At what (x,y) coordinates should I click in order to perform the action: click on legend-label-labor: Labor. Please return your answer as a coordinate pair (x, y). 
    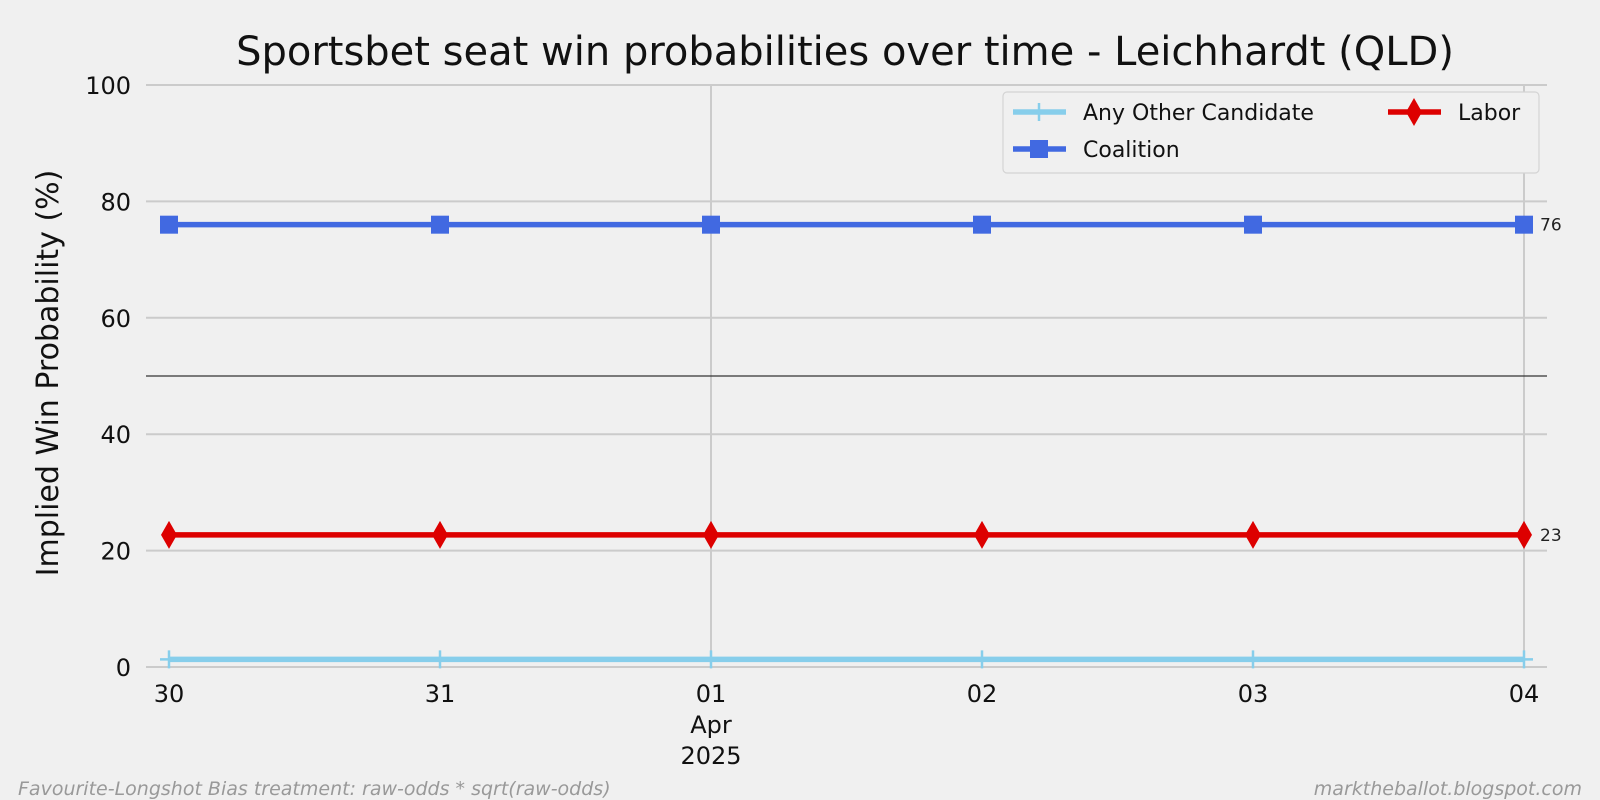
    Looking at the image, I should click on (1489, 113).